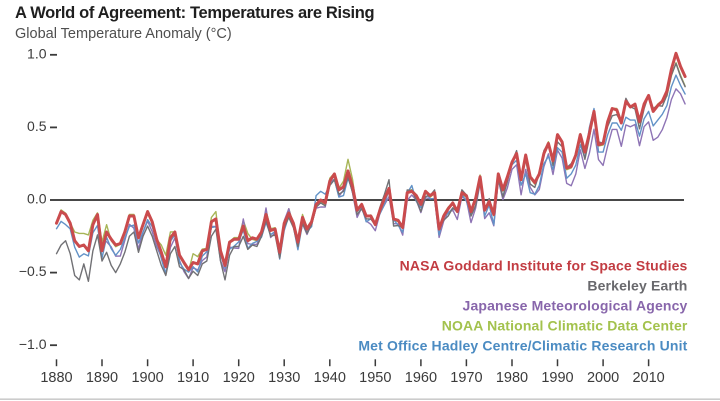 The image size is (720, 401). Describe the element at coordinates (512, 378) in the screenshot. I see `svg-text: 1980` at that location.